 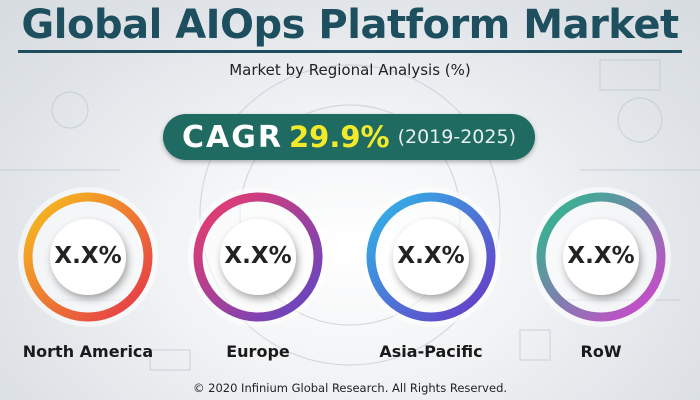 I want to click on page-title: Global AIOps Platform Market, so click(x=350, y=25).